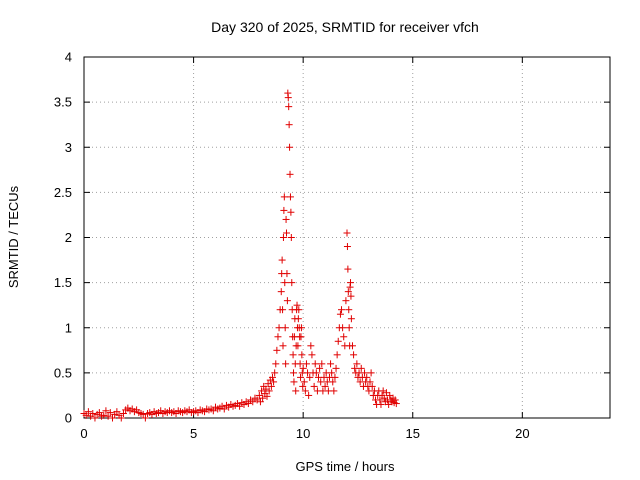  Describe the element at coordinates (413, 433) in the screenshot. I see `x-tick-label: 15` at that location.